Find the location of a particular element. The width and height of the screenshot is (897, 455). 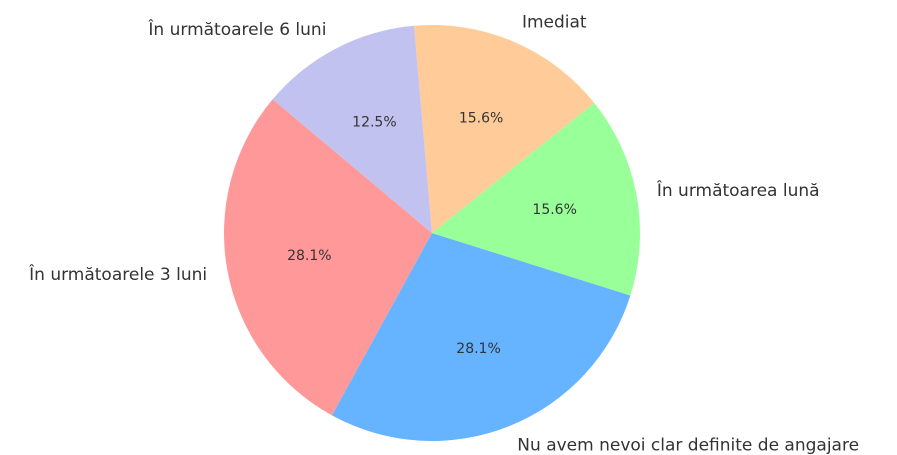

slice-label: Nu avem nevoi clar definite de angajare is located at coordinates (688, 445).